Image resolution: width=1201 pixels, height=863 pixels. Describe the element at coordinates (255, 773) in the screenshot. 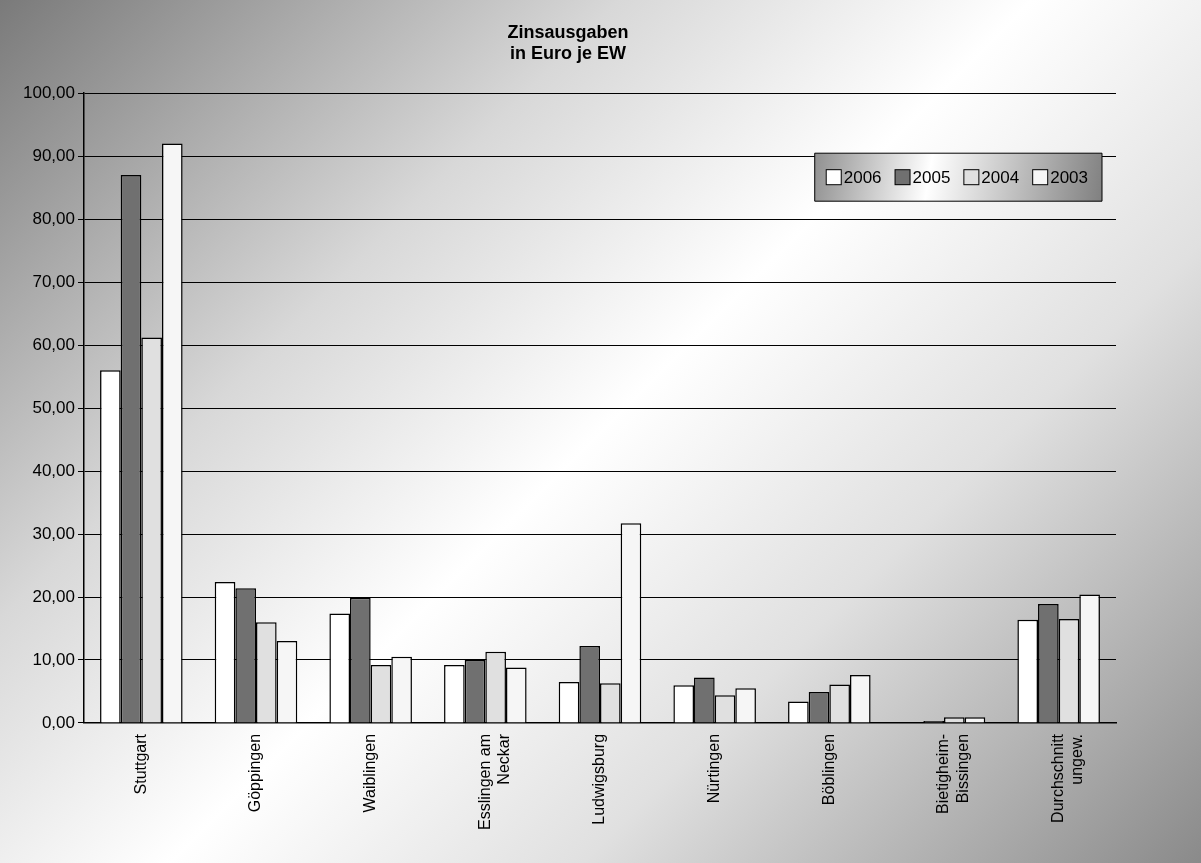

I see `x-tick-label: Göppingen` at that location.